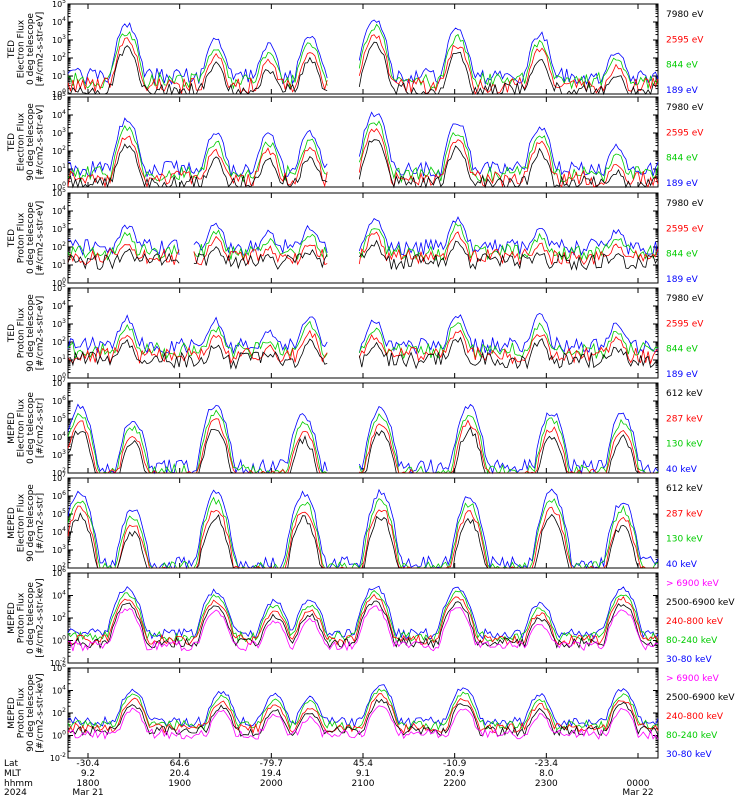 This screenshot has width=750, height=800. Describe the element at coordinates (637, 793) in the screenshot. I see `footer-date: Mar 22` at that location.